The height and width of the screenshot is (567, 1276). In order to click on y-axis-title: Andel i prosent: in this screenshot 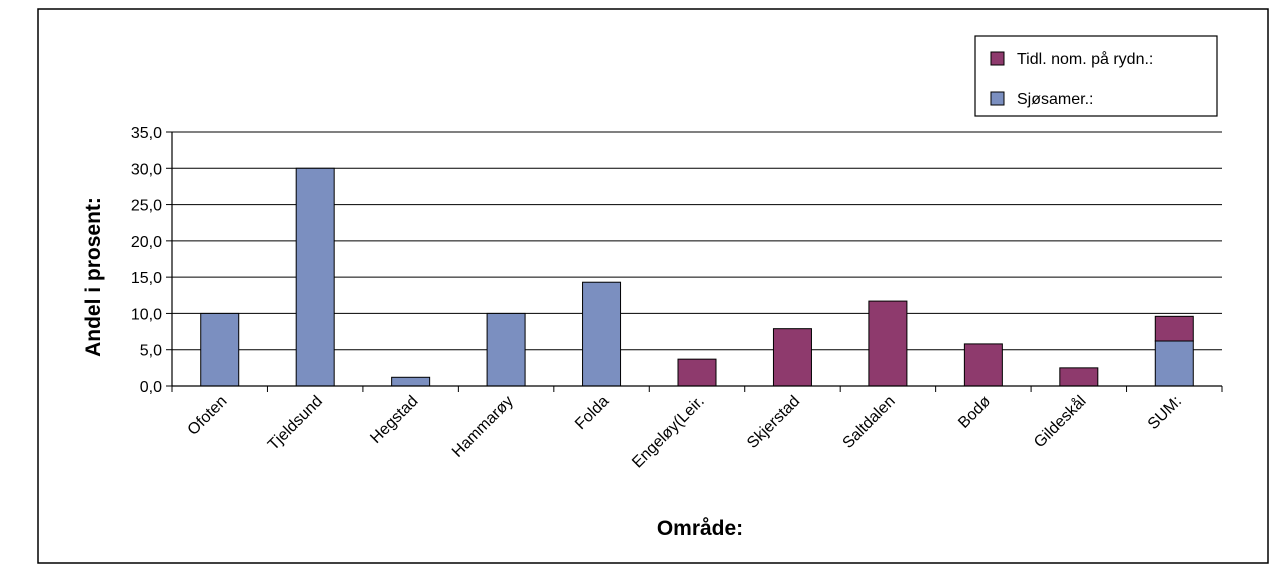, I will do `click(93, 277)`.